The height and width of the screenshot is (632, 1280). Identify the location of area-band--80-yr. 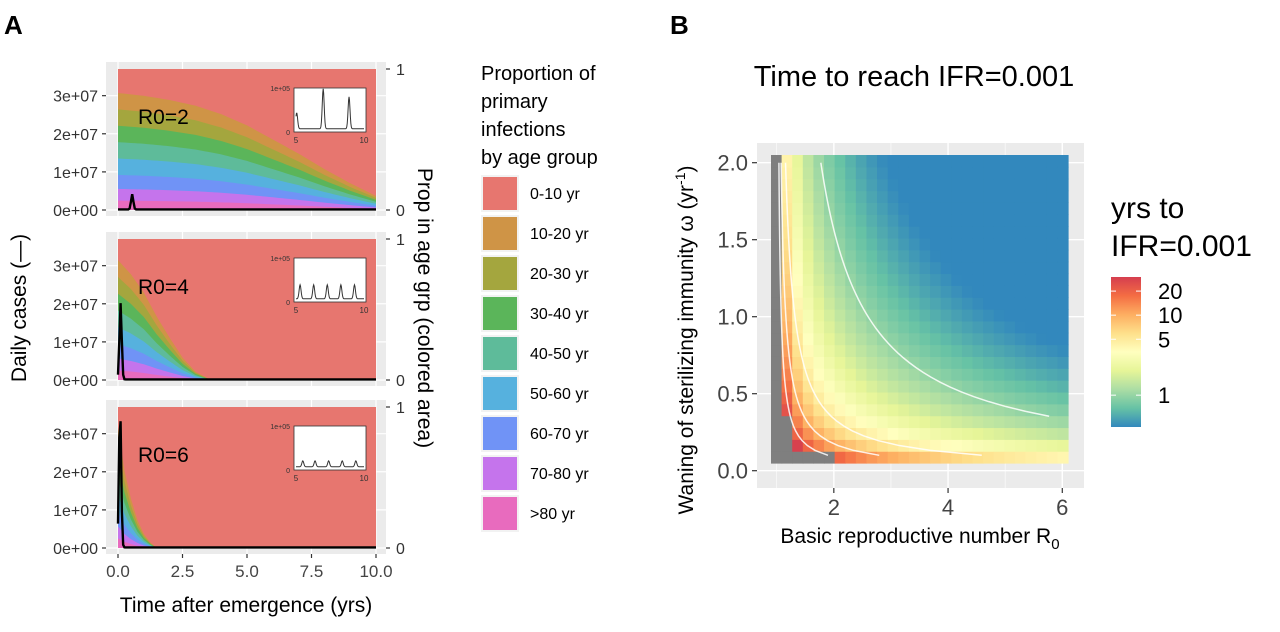
(247, 205).